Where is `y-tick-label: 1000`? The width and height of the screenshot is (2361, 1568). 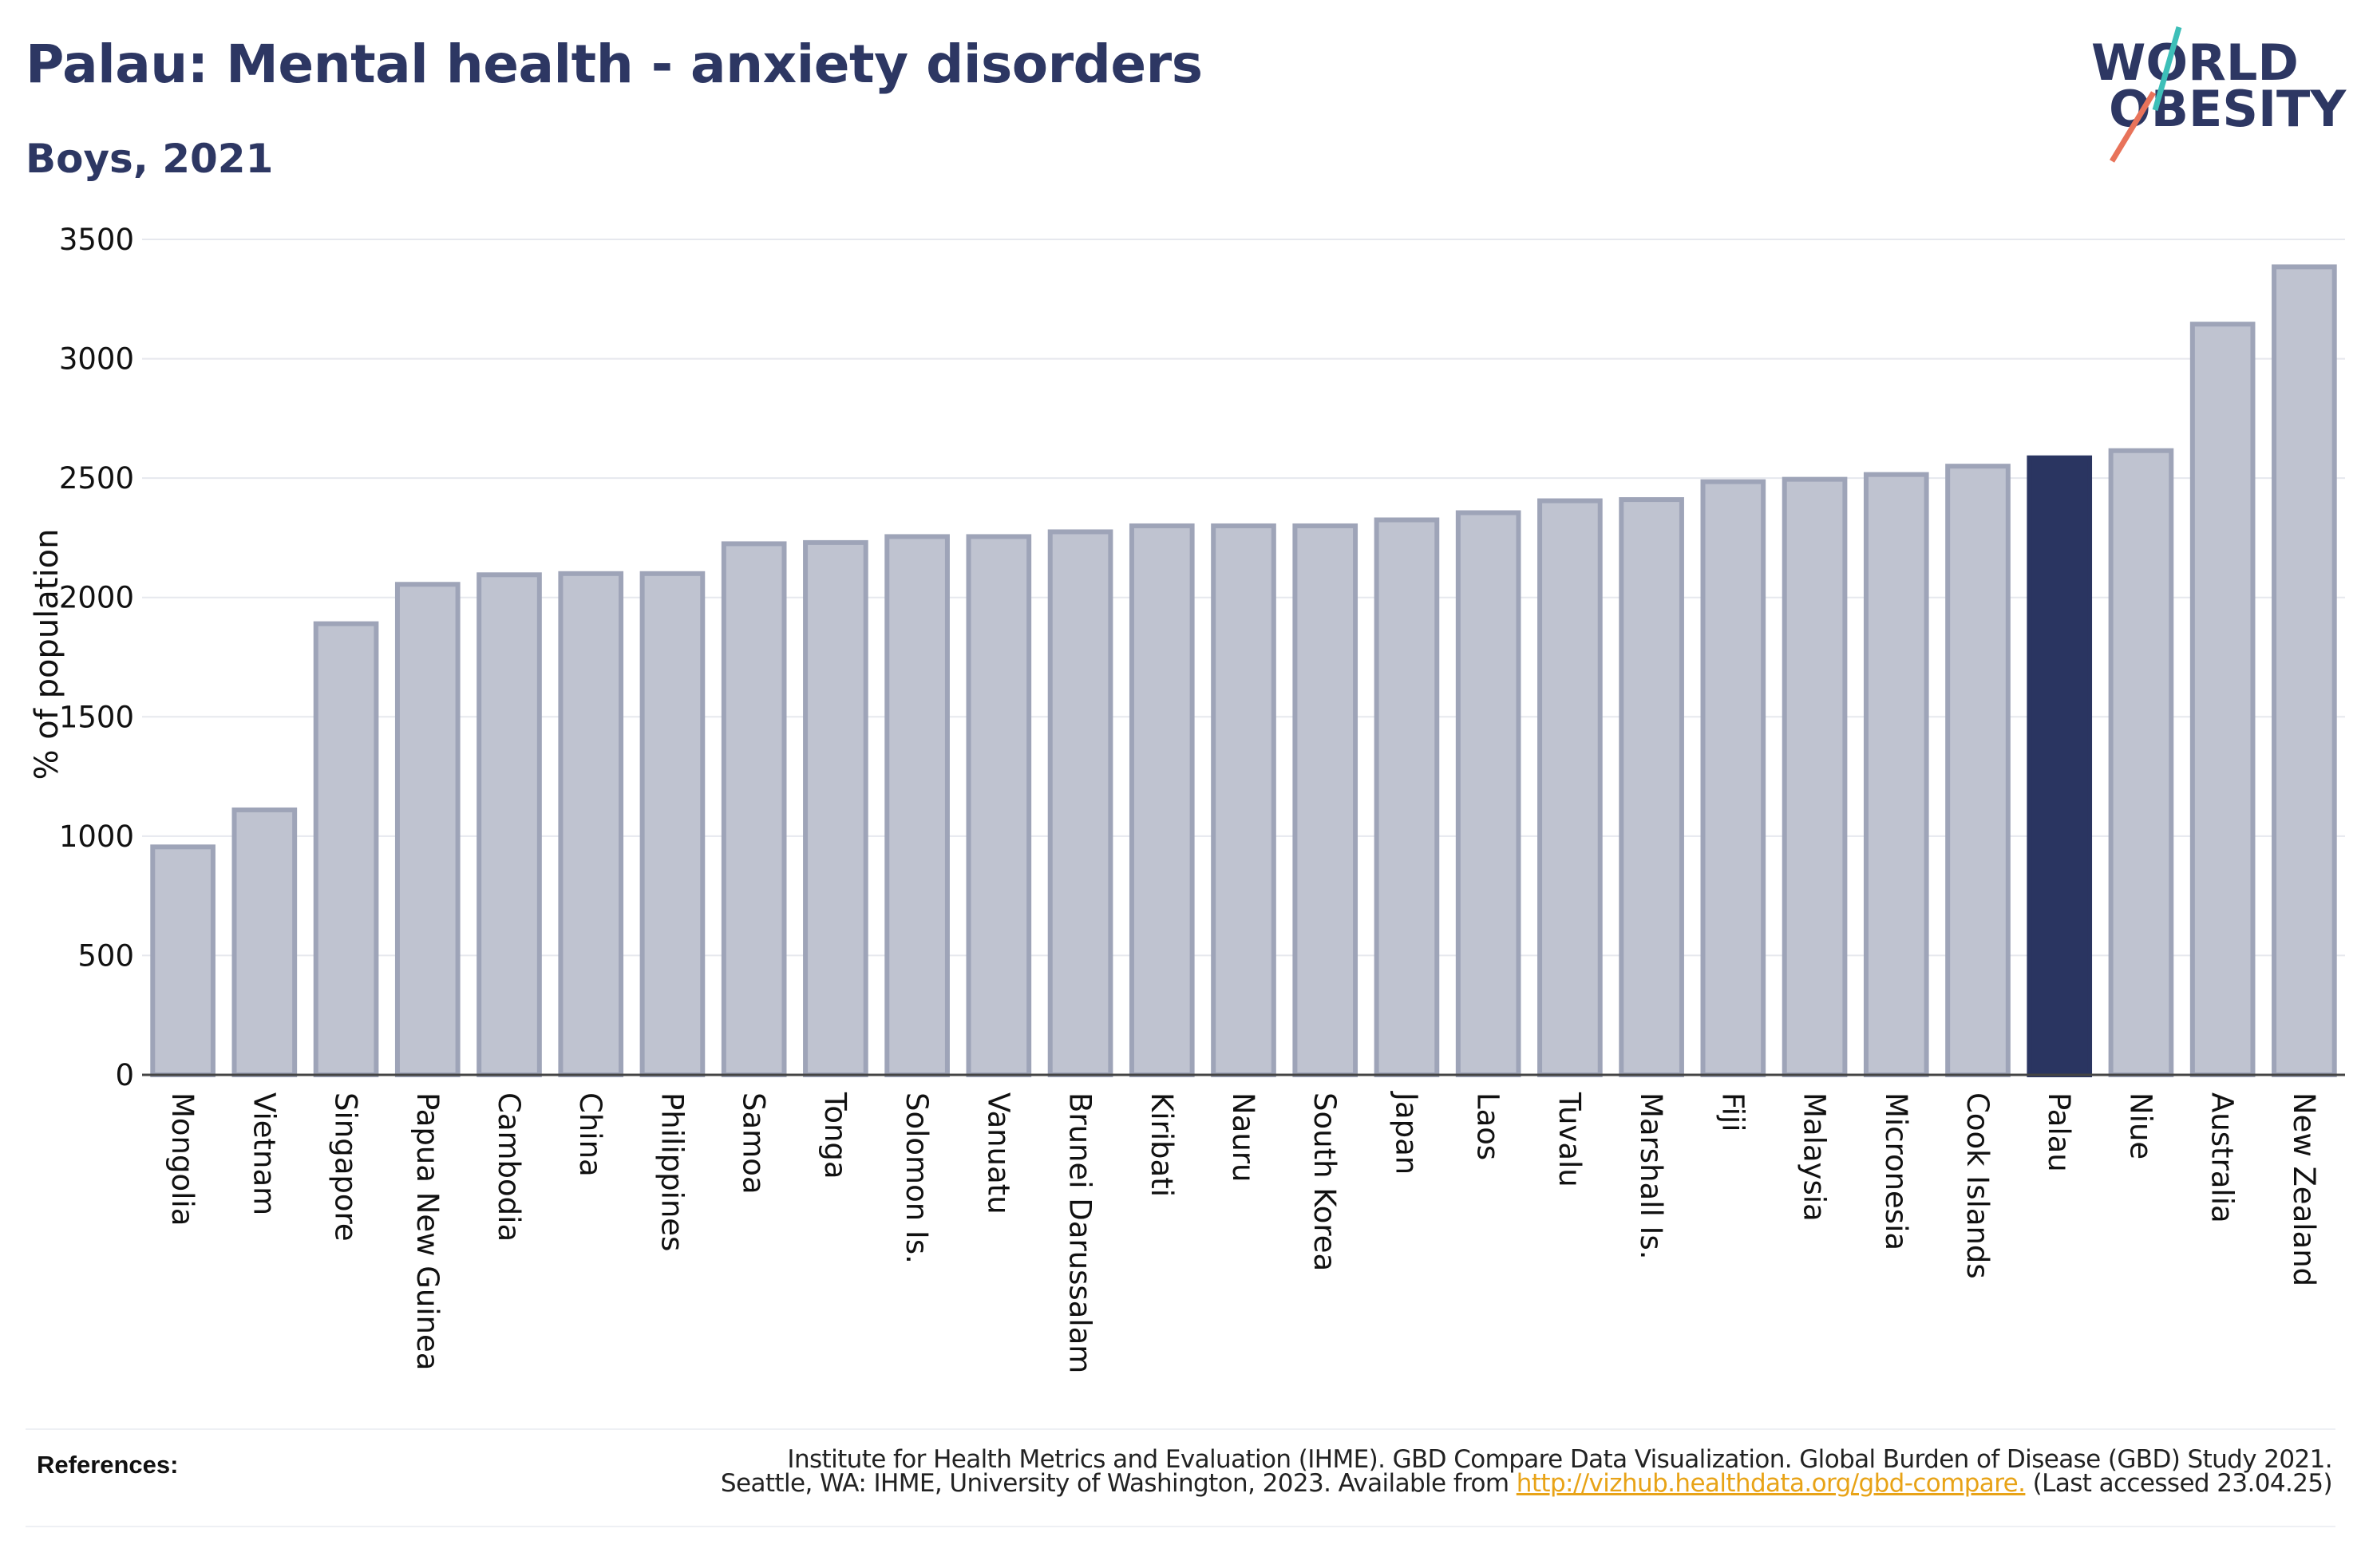 y-tick-label: 1000 is located at coordinates (96, 837).